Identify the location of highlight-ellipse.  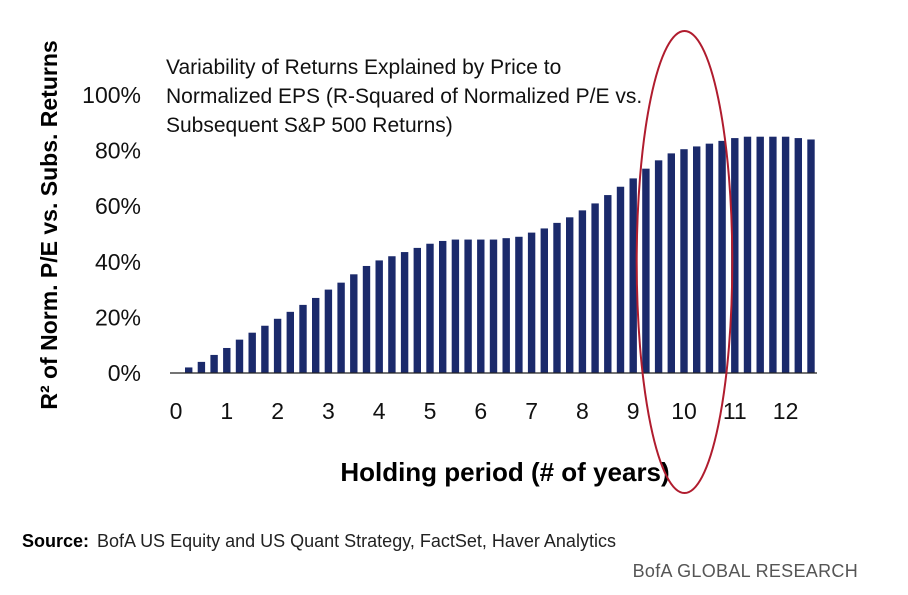
(684, 262).